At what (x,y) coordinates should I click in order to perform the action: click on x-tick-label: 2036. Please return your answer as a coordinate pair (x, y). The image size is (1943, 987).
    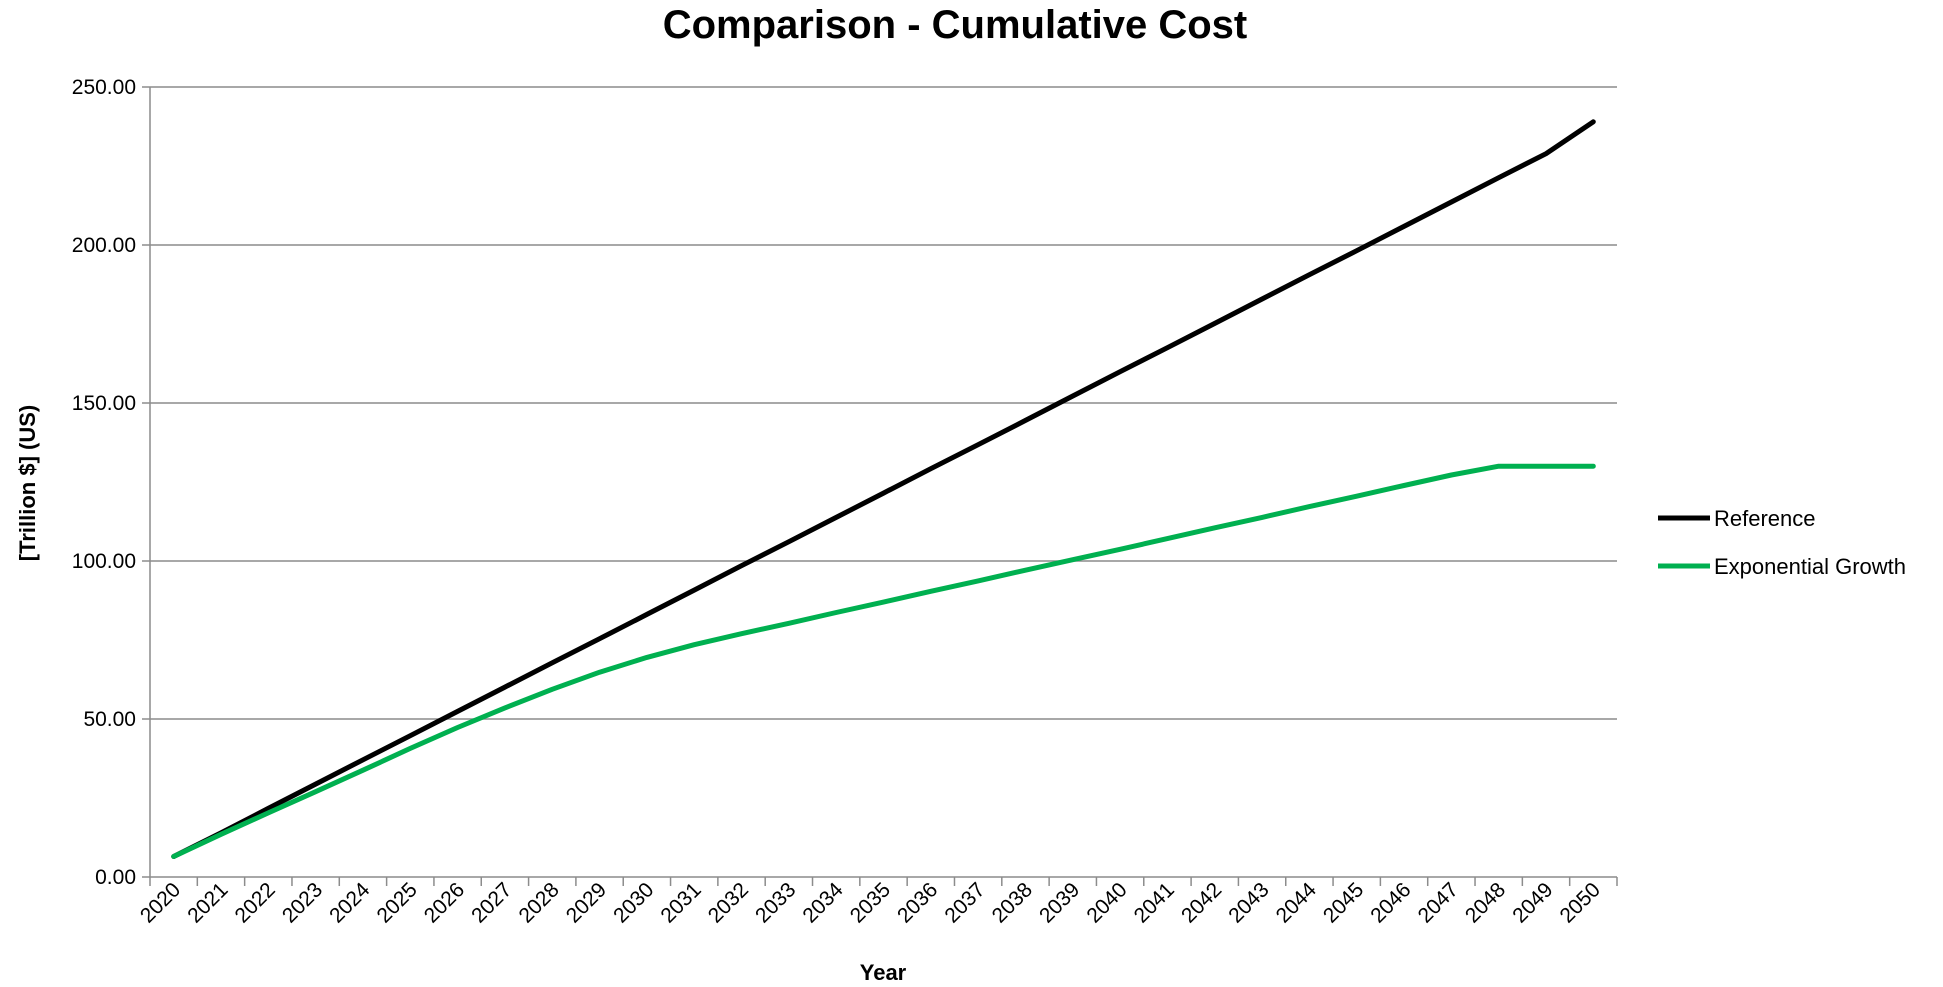
    Looking at the image, I should click on (917, 902).